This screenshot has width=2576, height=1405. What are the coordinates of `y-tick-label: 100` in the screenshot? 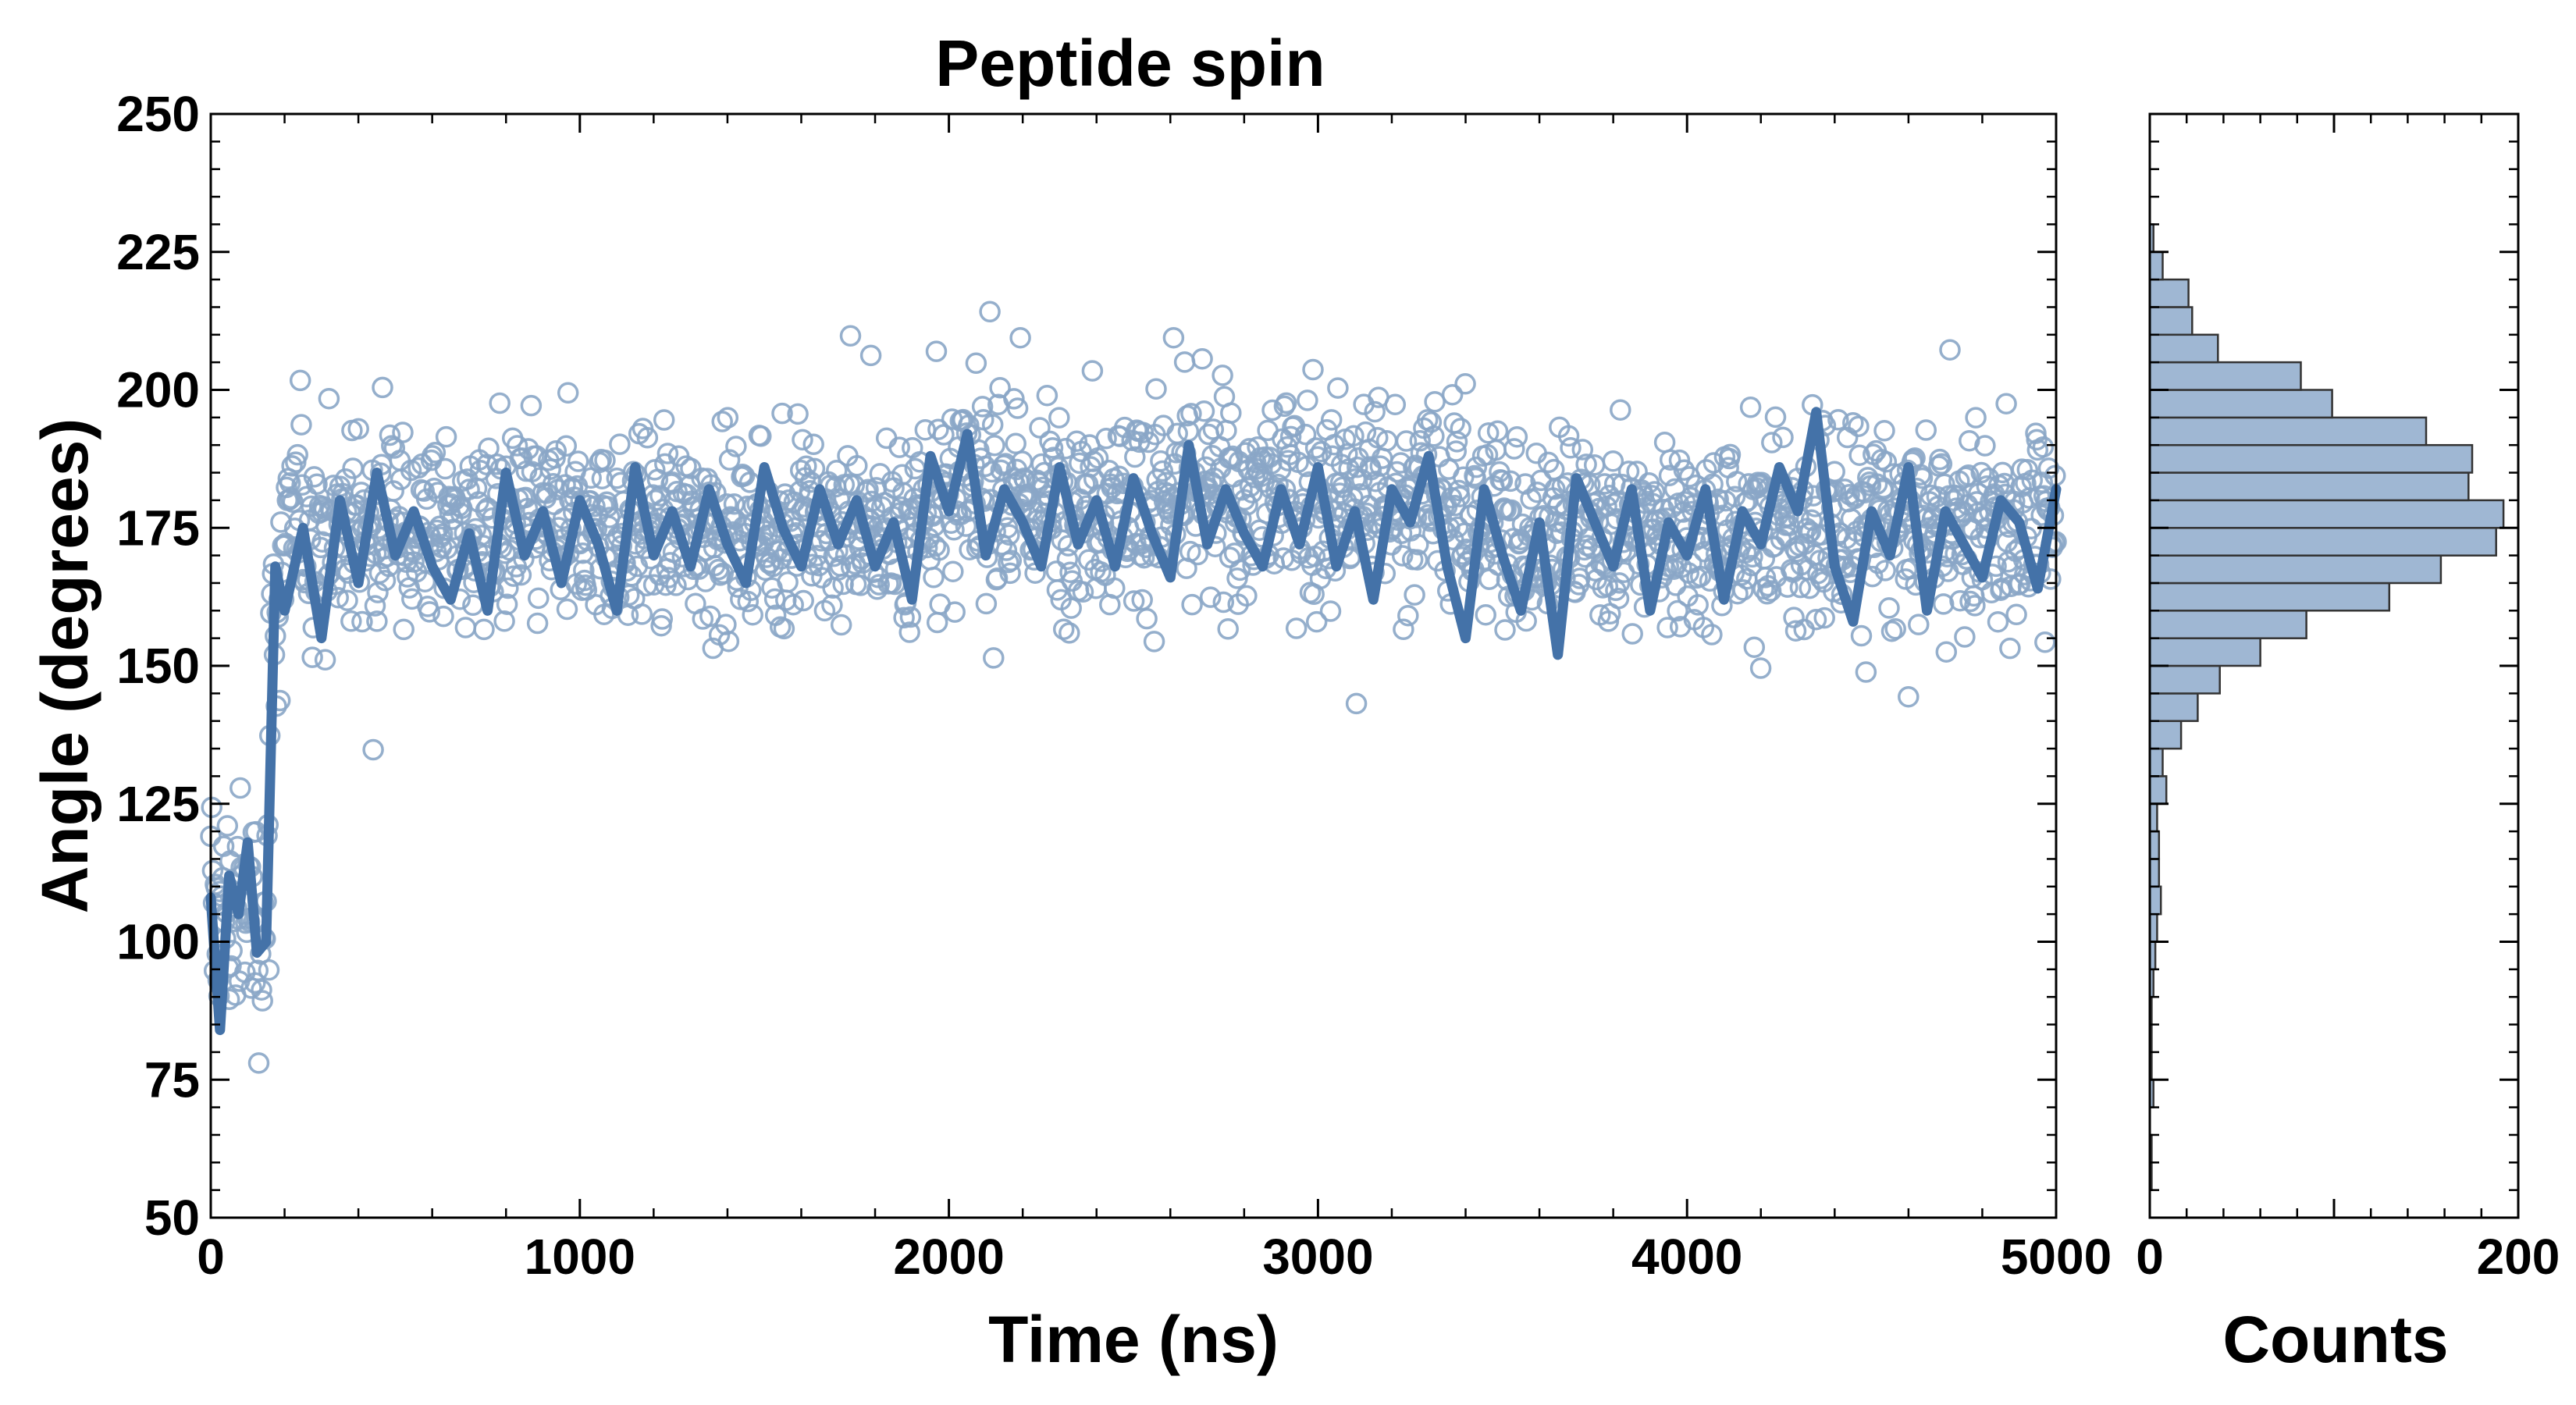 It's located at (158, 942).